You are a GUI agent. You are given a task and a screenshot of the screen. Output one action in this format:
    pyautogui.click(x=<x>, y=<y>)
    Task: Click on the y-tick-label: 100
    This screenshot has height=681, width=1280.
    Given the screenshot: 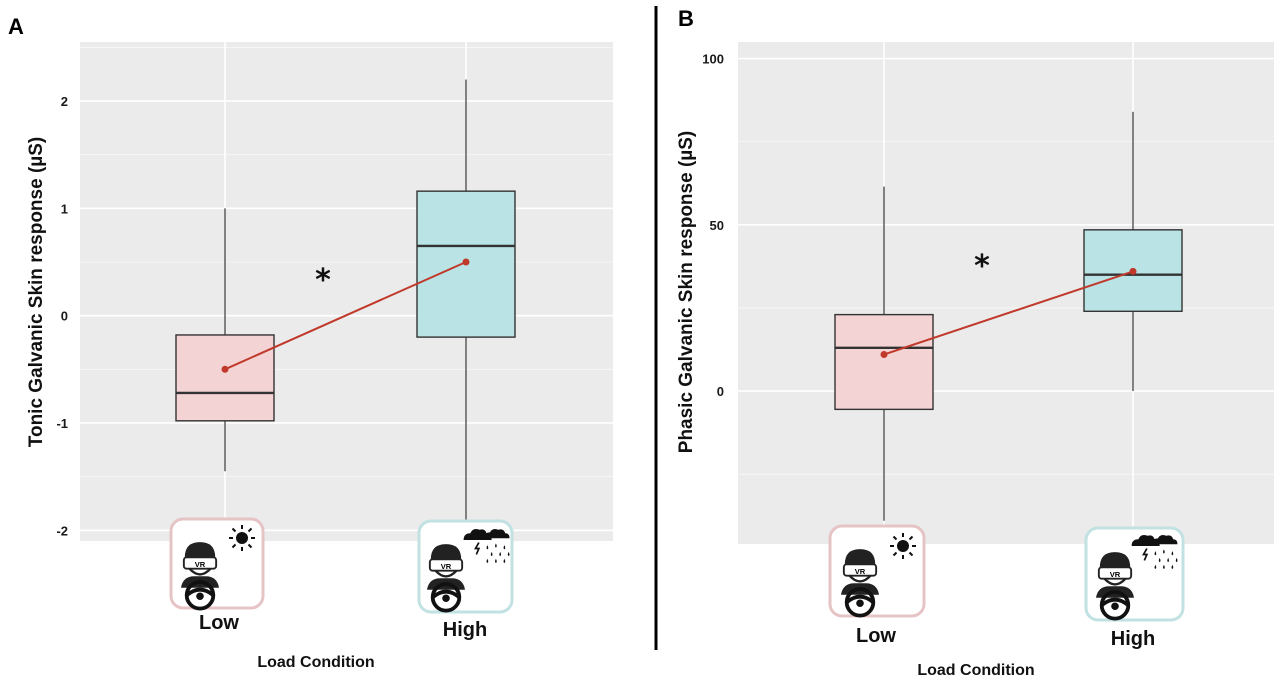 What is the action you would take?
    pyautogui.click(x=713, y=59)
    